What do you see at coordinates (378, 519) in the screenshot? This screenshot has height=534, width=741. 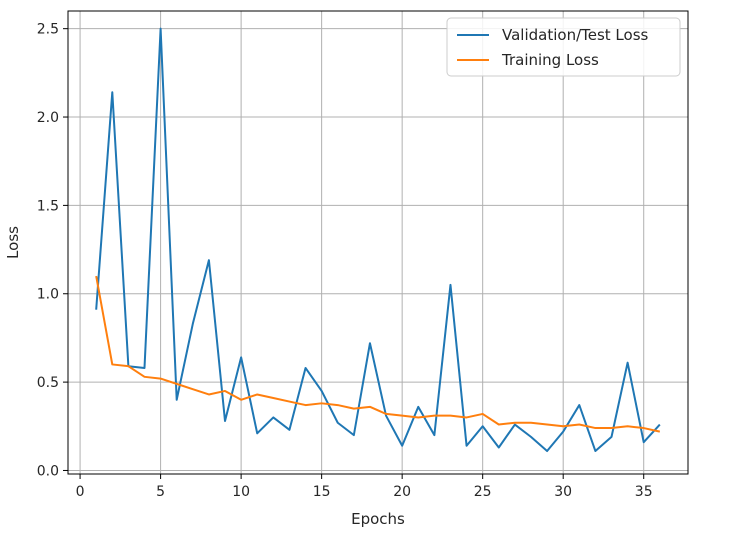 I see `x-axis-label: Epochs` at bounding box center [378, 519].